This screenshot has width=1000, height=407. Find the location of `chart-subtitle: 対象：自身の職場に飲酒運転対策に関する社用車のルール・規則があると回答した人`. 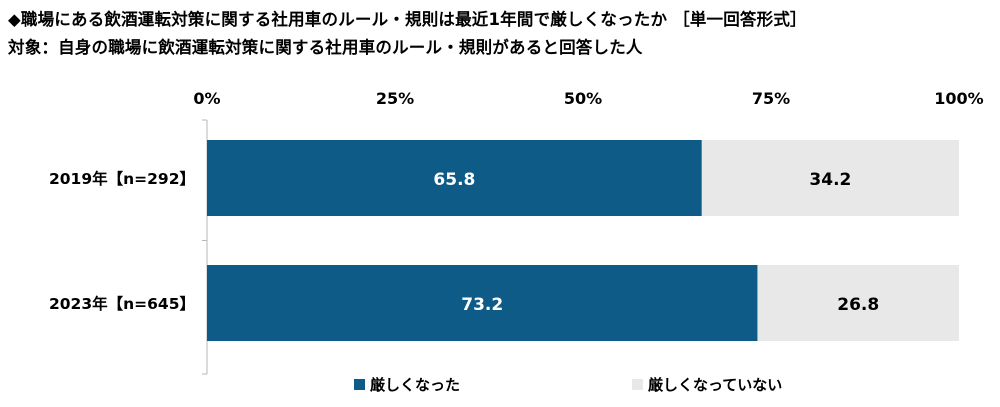

chart-subtitle: 対象：自身の職場に飲酒運転対策に関する社用車のルール・規則があると回答した人 is located at coordinates (325, 47).